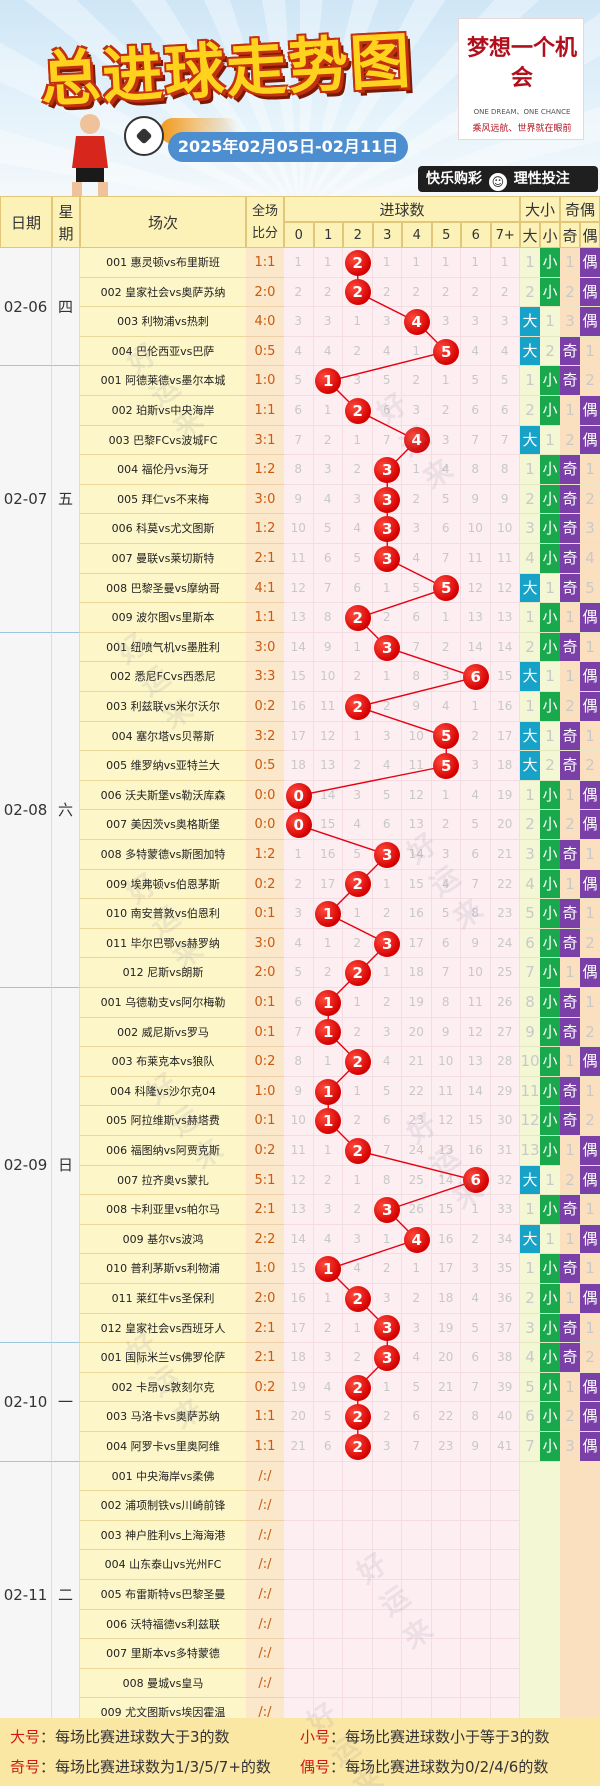 This screenshot has width=600, height=1786. What do you see at coordinates (90, 155) in the screenshot?
I see `player-illustration` at bounding box center [90, 155].